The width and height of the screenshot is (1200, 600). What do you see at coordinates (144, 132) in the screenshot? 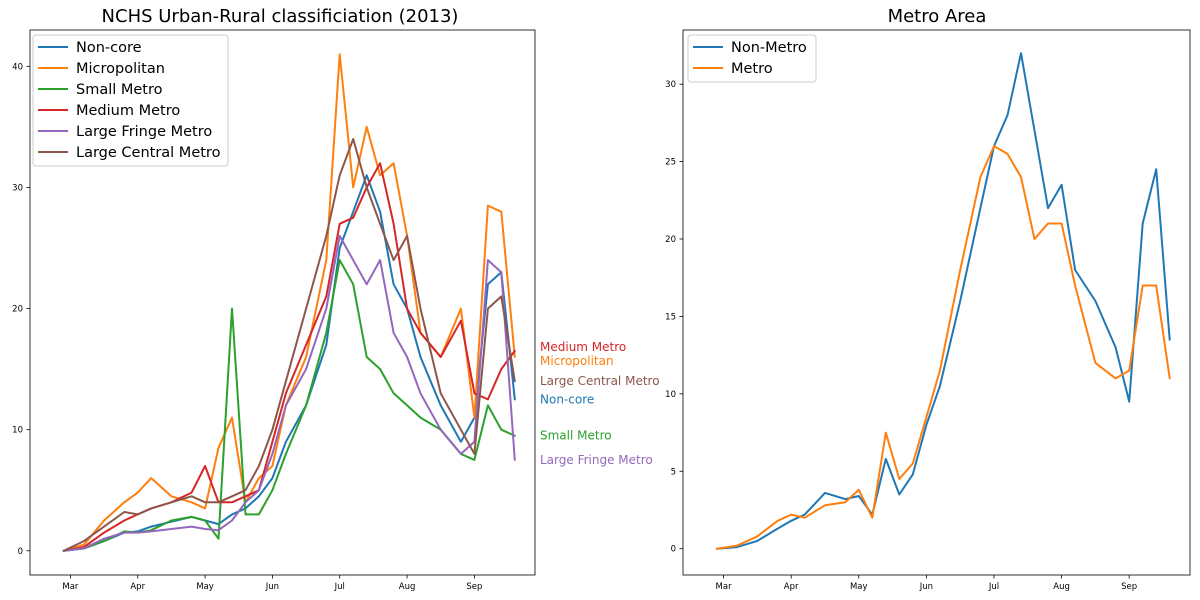
I see `legend-label-large-fringe-metro: Large Fringe Metro` at bounding box center [144, 132].